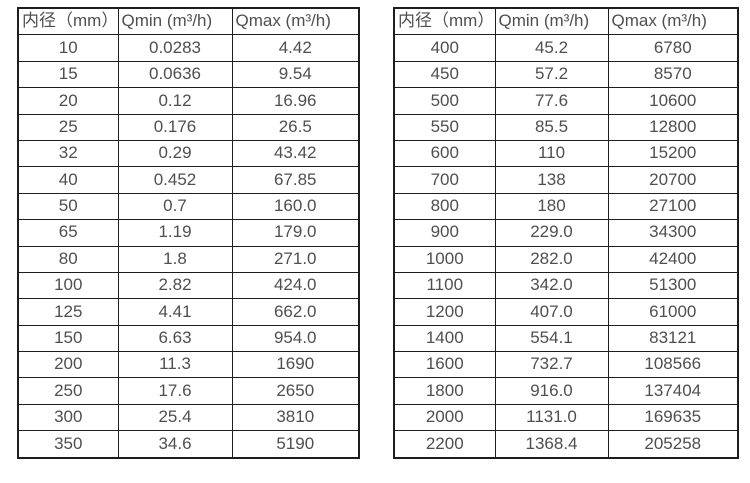 The width and height of the screenshot is (750, 483). I want to click on table-cell: 700, so click(444, 180).